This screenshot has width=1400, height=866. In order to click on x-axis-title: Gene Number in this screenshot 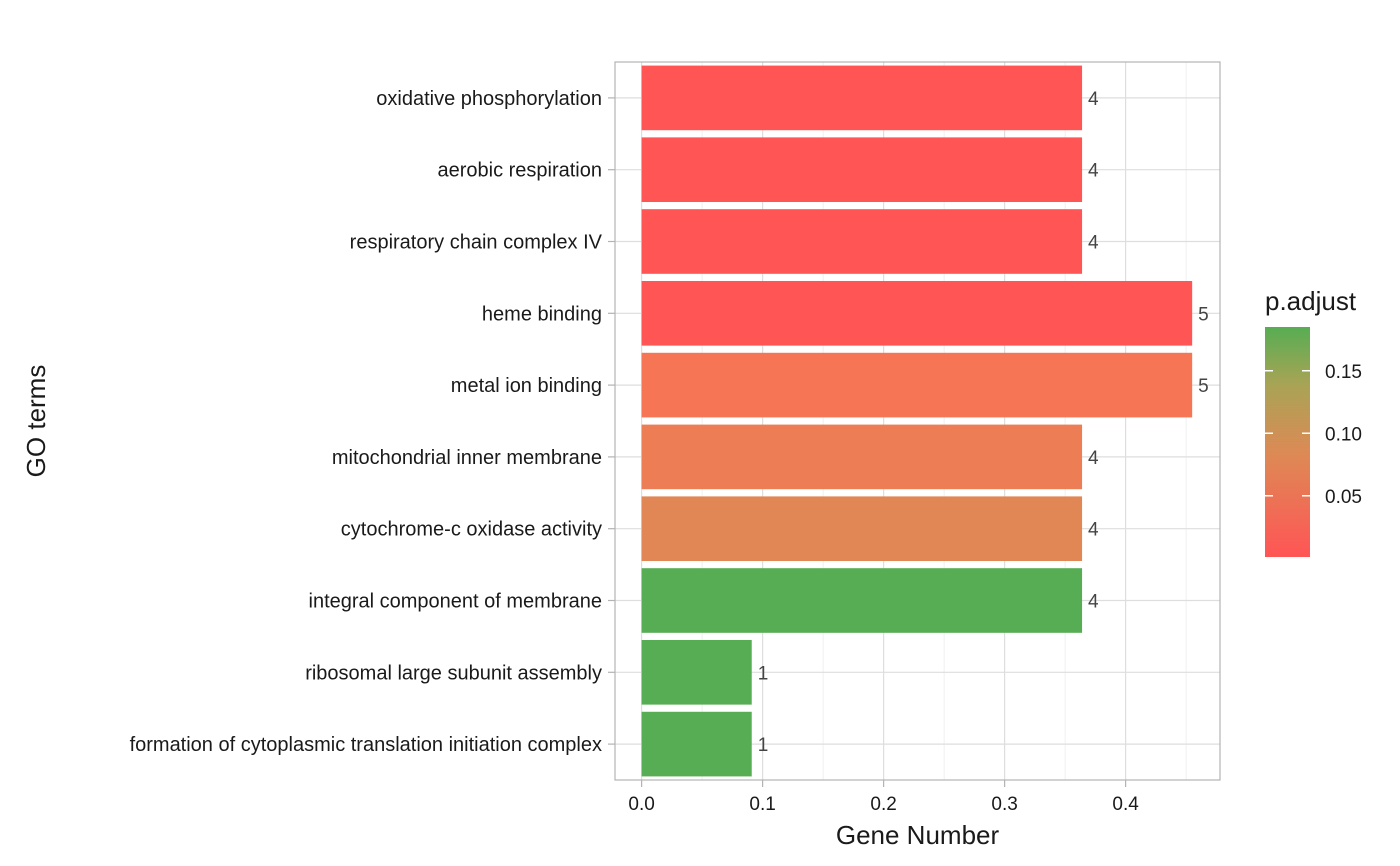, I will do `click(918, 835)`.